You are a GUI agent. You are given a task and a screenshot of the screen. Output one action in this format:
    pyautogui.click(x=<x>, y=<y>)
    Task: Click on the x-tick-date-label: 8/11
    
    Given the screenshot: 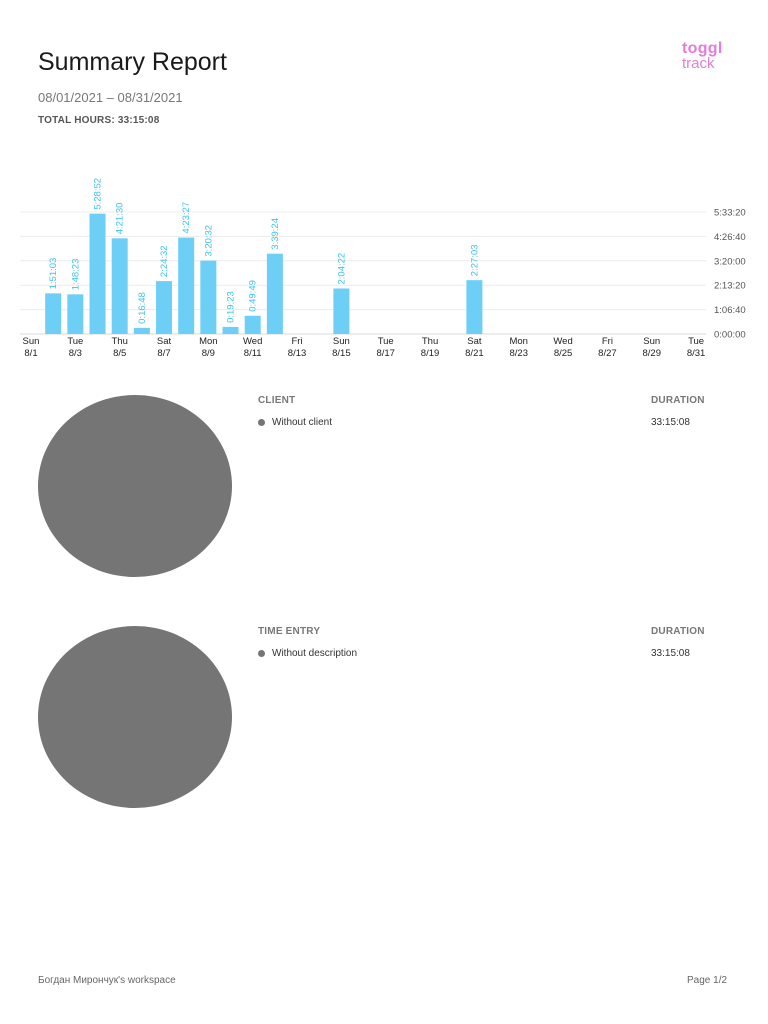 What is the action you would take?
    pyautogui.click(x=253, y=353)
    